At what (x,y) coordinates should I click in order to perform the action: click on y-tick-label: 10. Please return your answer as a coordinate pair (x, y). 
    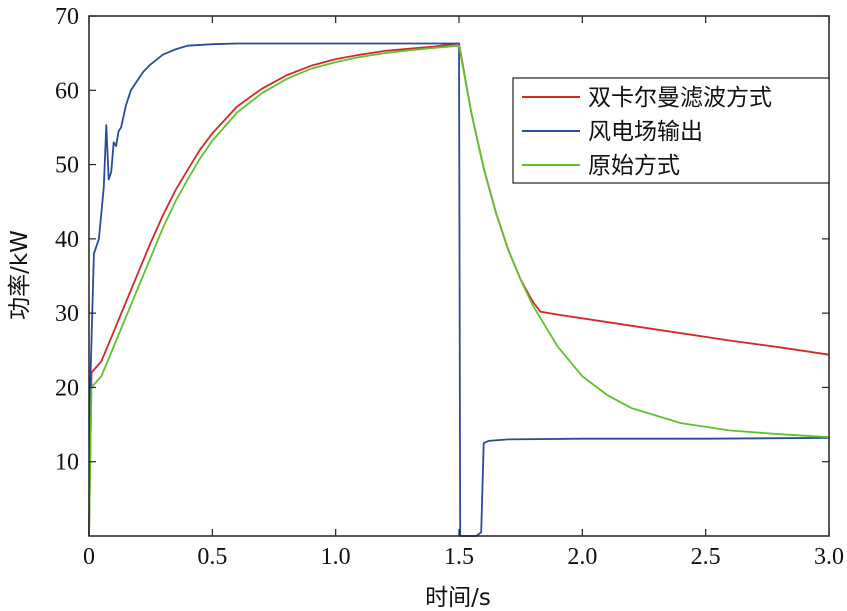
    Looking at the image, I should click on (67, 463).